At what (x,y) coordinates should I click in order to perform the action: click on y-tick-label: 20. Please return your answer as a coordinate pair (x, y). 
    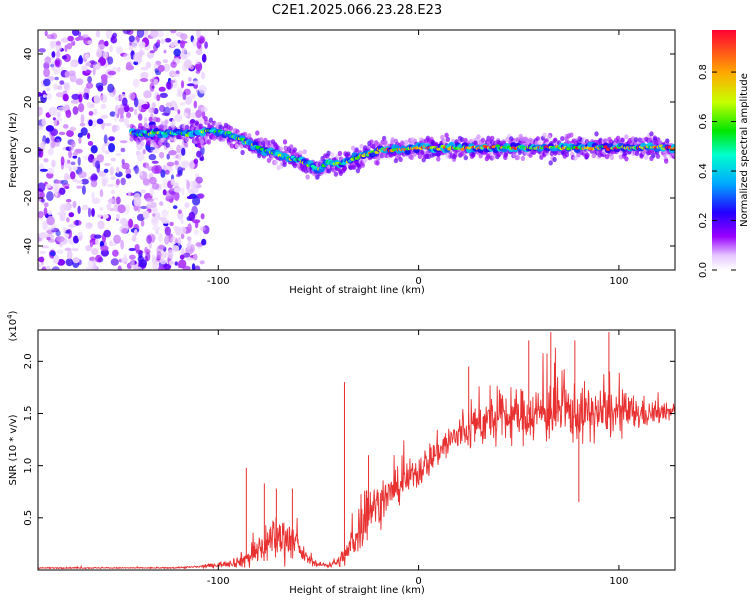
    Looking at the image, I should click on (28, 102).